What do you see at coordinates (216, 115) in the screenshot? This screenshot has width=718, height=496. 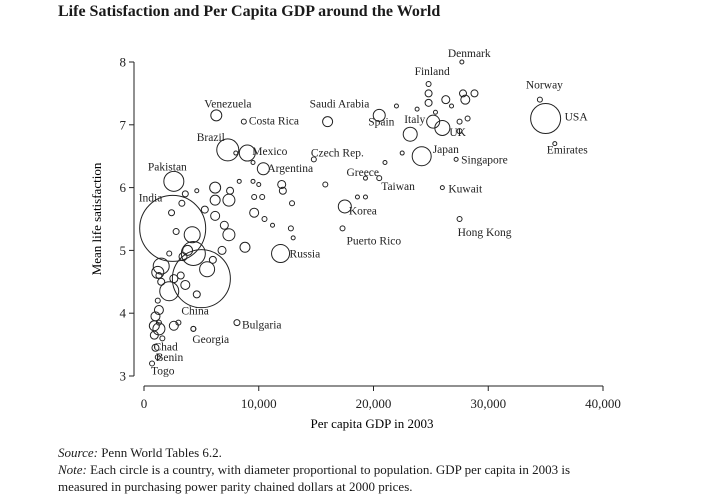 I see `country-circle-venezuela` at bounding box center [216, 115].